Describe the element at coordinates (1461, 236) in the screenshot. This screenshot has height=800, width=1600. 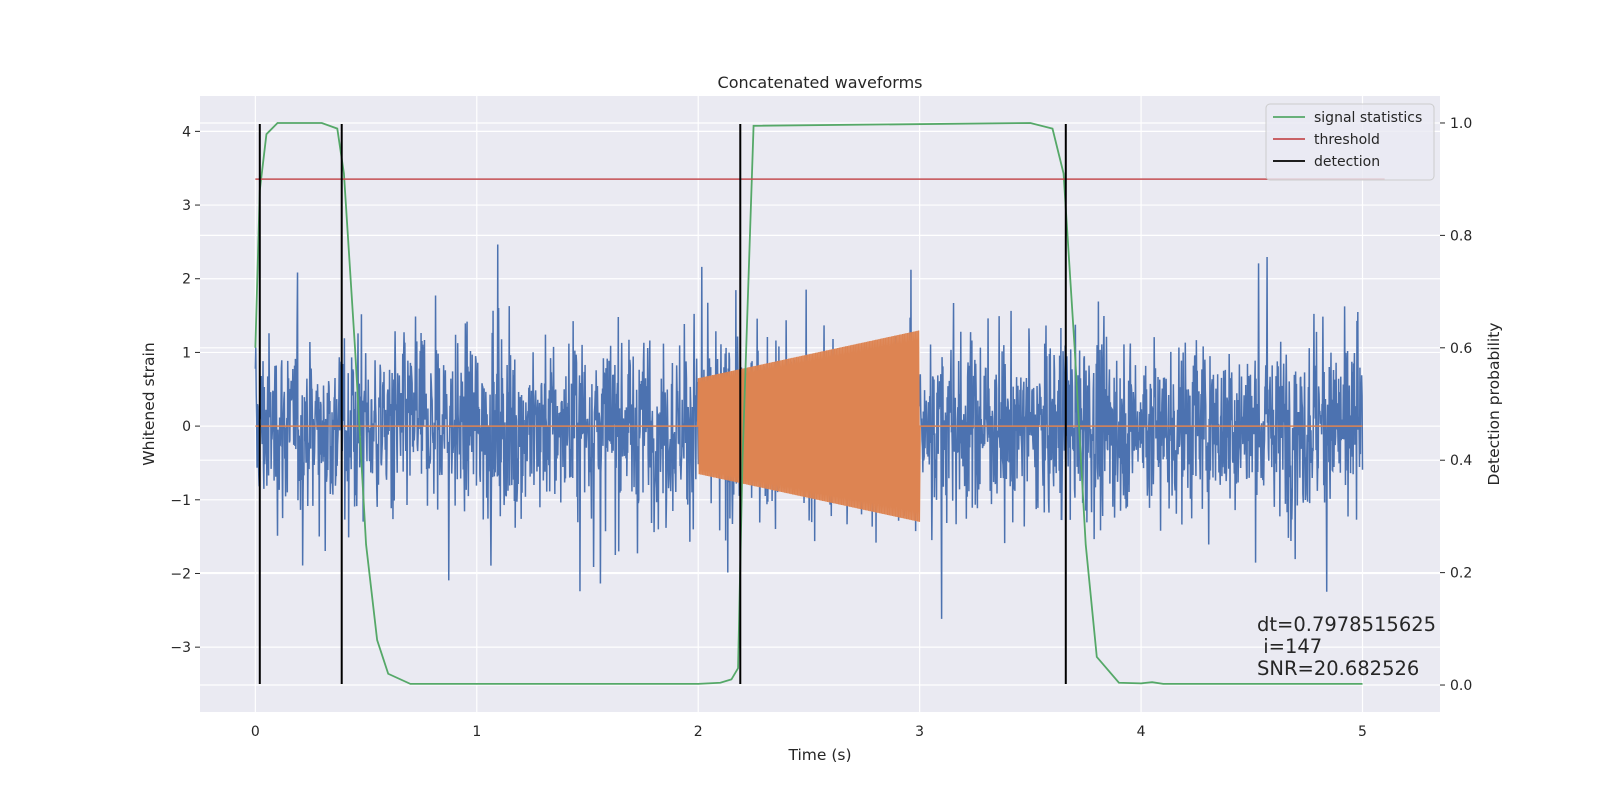
I see `y-right-tick-label: 0.8` at that location.